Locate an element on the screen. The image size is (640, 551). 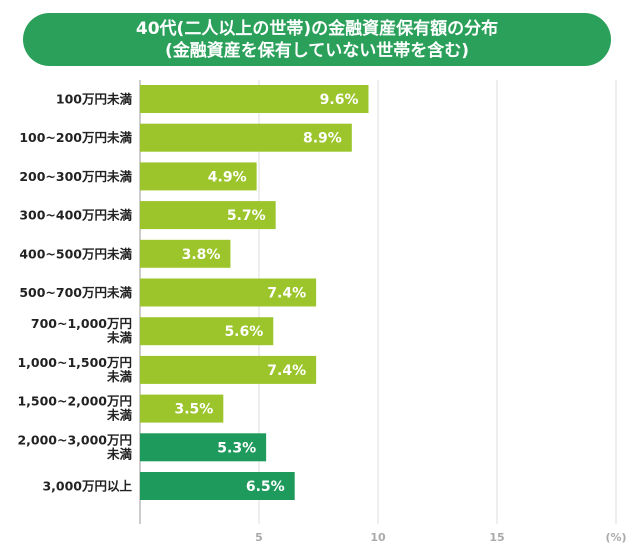
category-label-10: 3,000万円以上 is located at coordinates (87, 486).